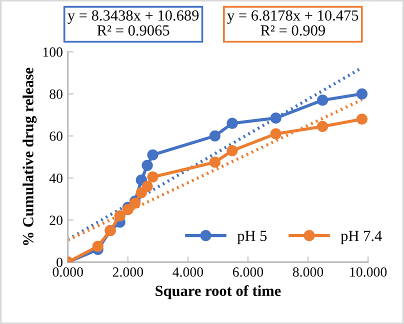  Describe the element at coordinates (52, 52) in the screenshot. I see `y-tick-label: 100` at that location.